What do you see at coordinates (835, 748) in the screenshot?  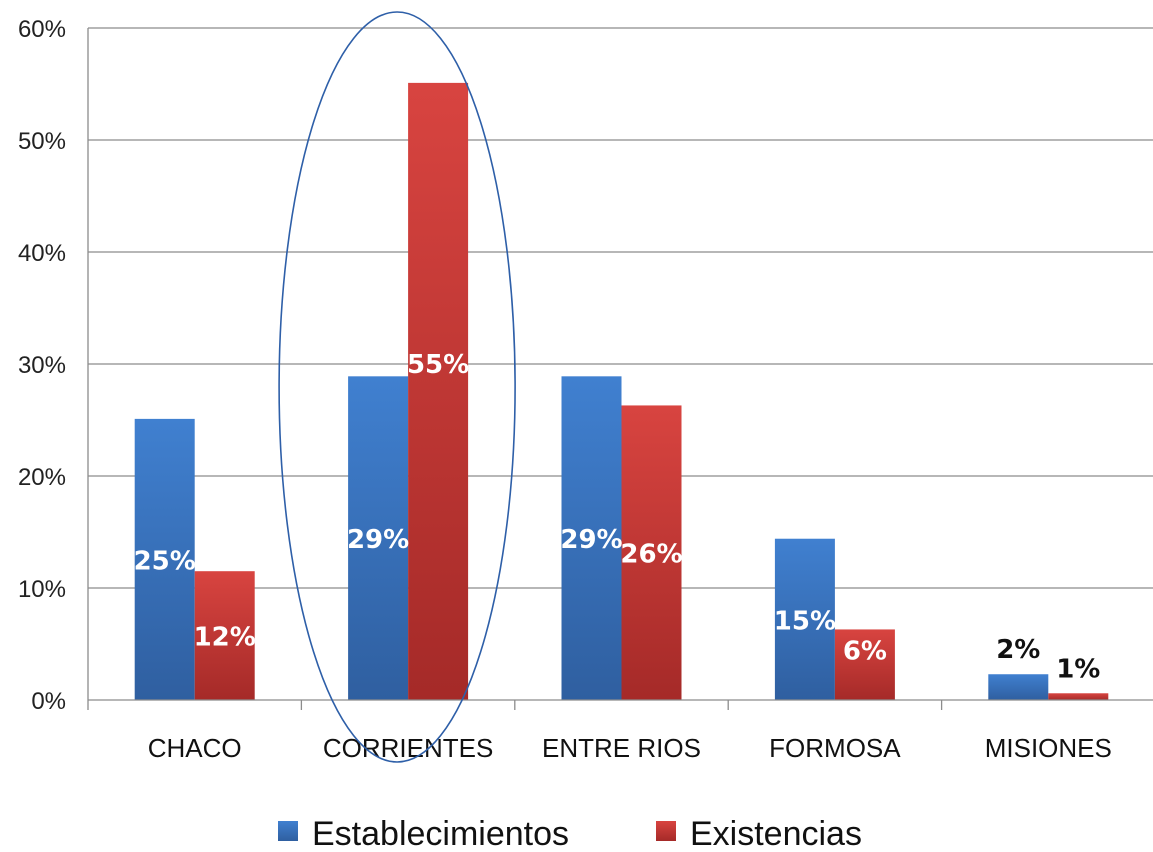 I see `x-tick-label: FORMOSA` at bounding box center [835, 748].